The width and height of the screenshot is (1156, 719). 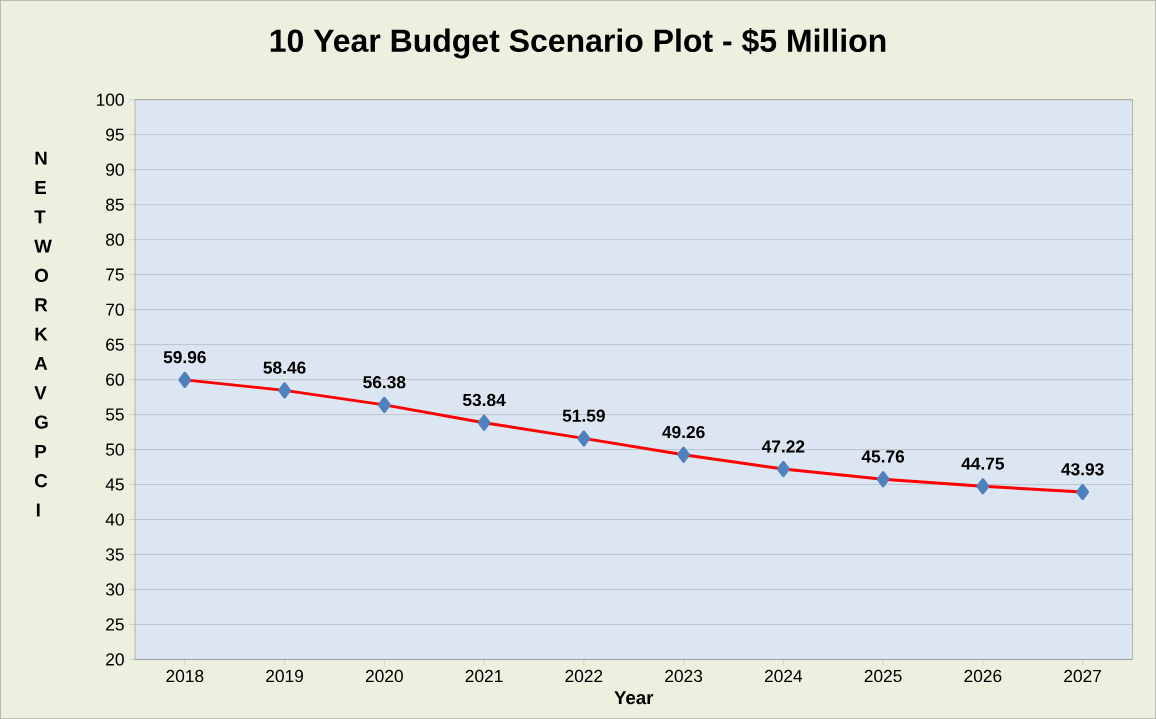 I want to click on data-label: 53.84, so click(x=484, y=400).